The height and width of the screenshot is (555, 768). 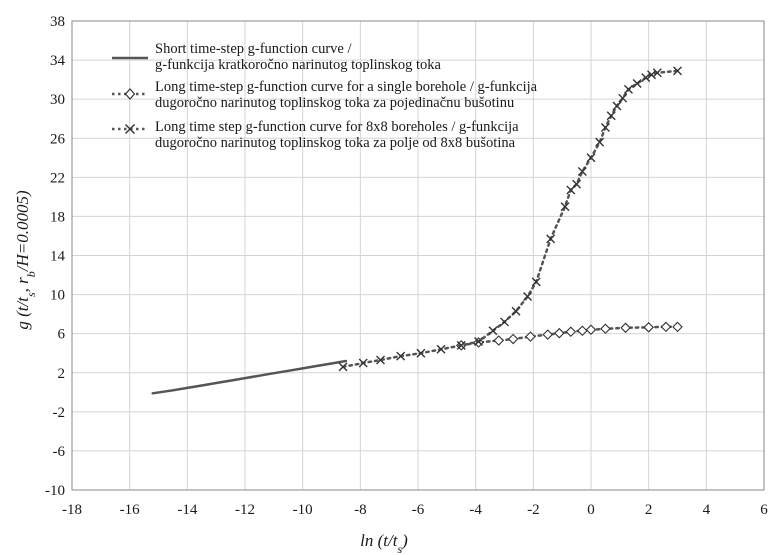 I want to click on y-tick-label-12: 38, so click(x=57, y=22).